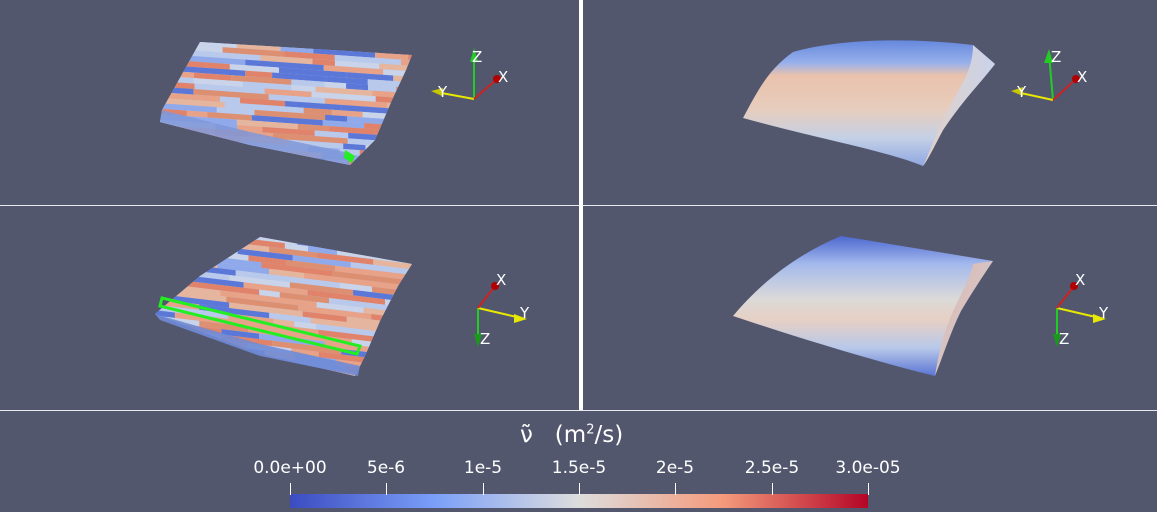 Image resolution: width=1157 pixels, height=512 pixels. I want to click on legend-unit-prefix: (m, so click(570, 435).